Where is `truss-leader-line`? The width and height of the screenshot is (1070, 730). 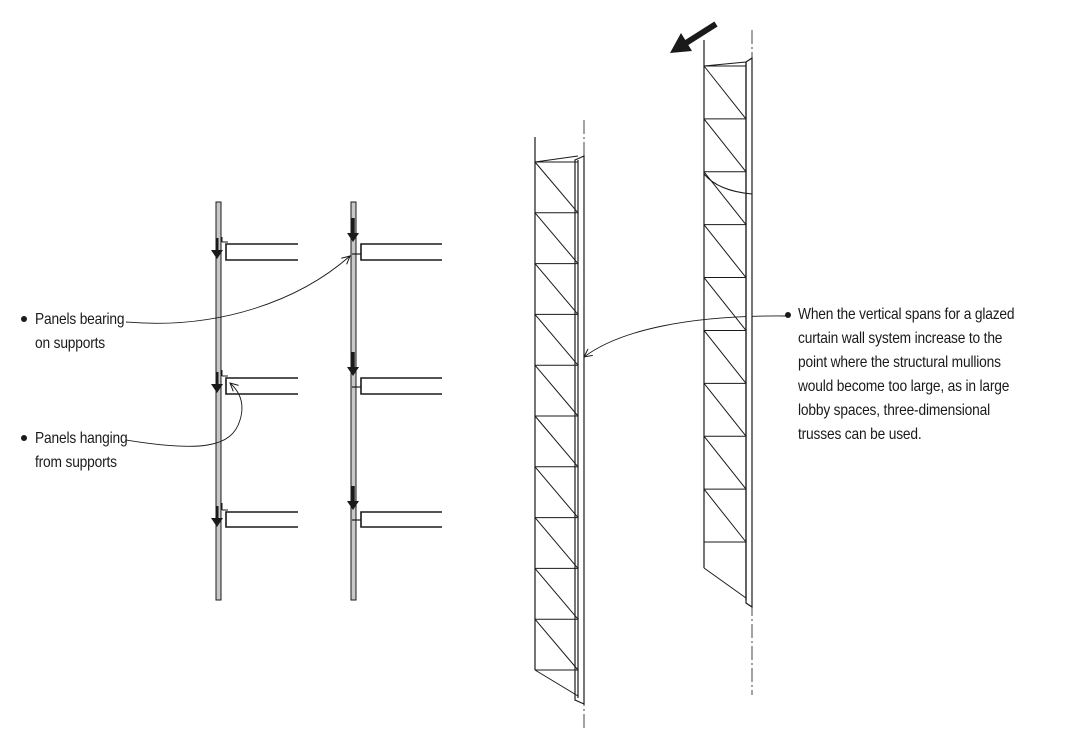 truss-leader-line is located at coordinates (685, 336).